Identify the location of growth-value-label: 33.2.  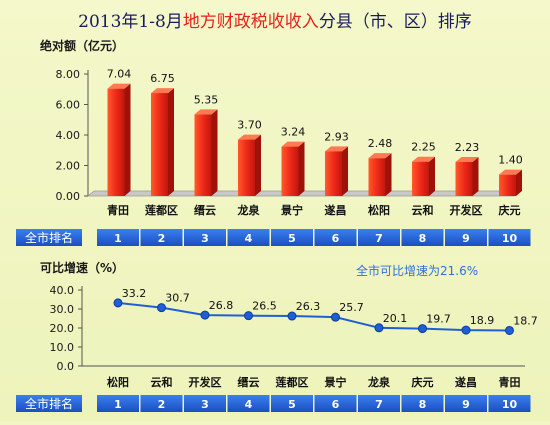
(134, 293).